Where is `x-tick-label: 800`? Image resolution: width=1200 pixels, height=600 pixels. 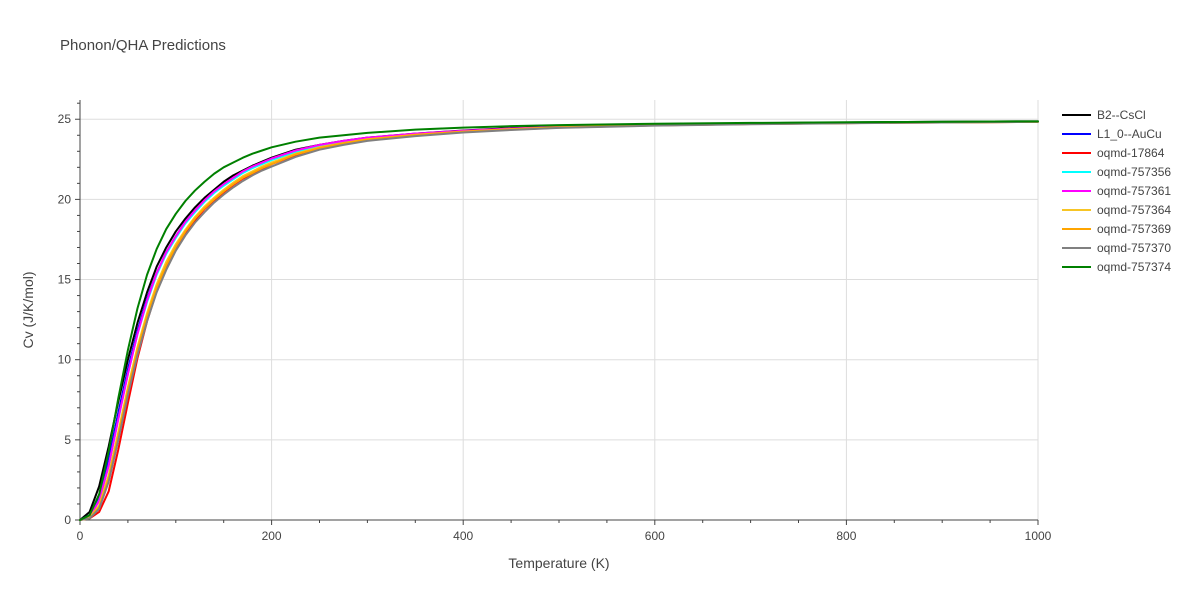
x-tick-label: 800 is located at coordinates (846, 536).